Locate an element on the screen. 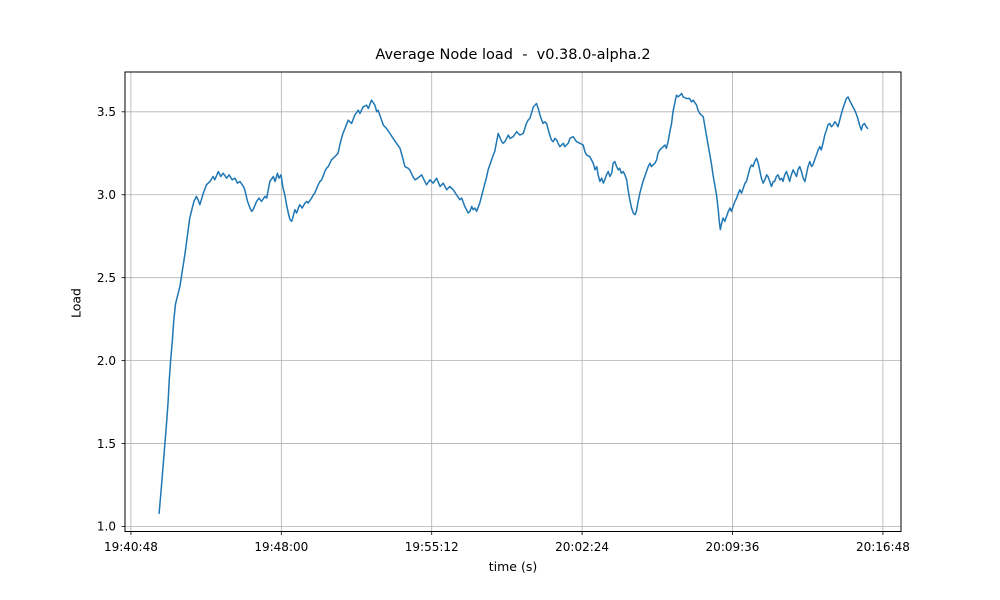  y-tick-label: 3.5 is located at coordinates (106, 112).